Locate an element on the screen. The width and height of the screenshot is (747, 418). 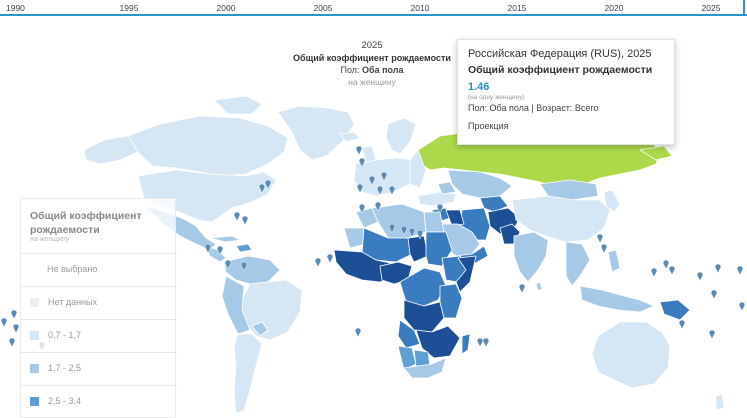
region-chukotka is located at coordinates (656, 153).